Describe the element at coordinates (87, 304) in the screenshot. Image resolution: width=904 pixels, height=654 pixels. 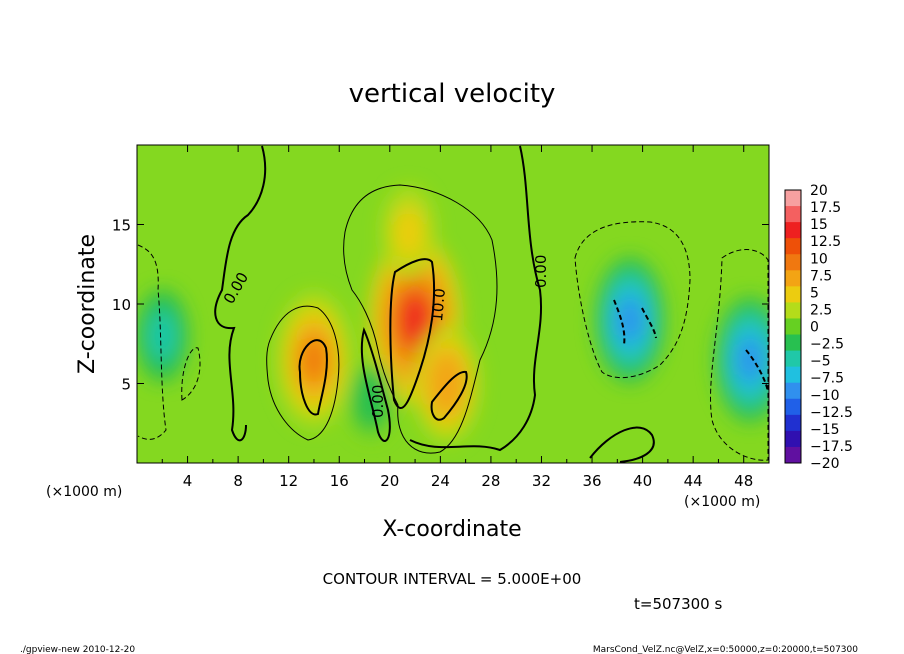
I see `y-axis-label: Z-coordinate` at that location.